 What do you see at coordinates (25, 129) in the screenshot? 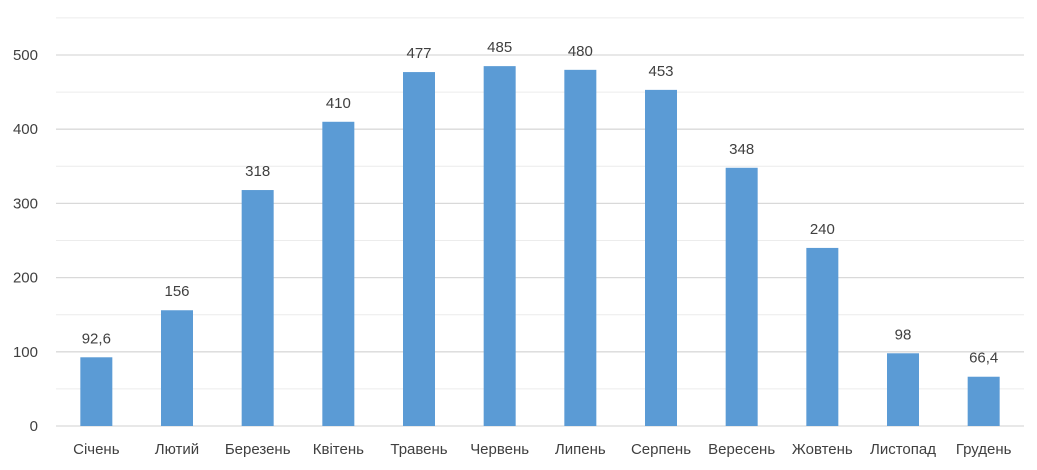
I see `y-tick-label: 400` at bounding box center [25, 129].